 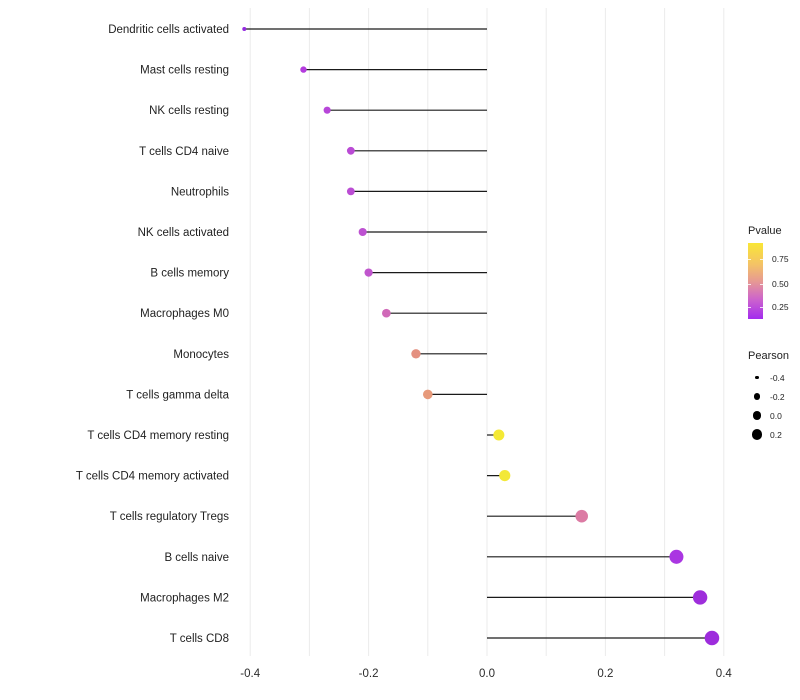 I want to click on legend-pearson-label: 0.2, so click(x=776, y=434).